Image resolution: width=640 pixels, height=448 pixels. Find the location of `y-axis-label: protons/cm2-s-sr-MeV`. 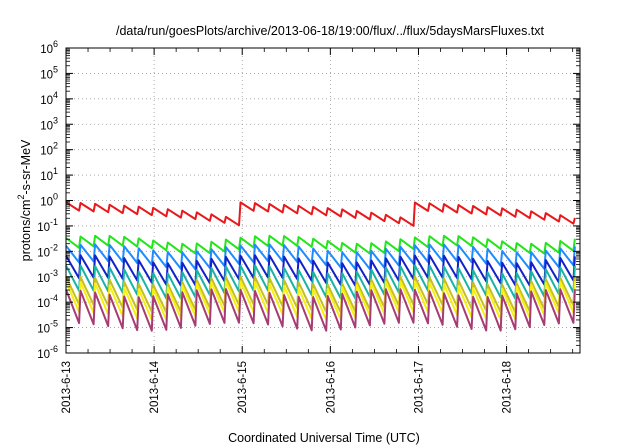

y-axis-label: protons/cm2-s-sr-MeV is located at coordinates (24, 200).